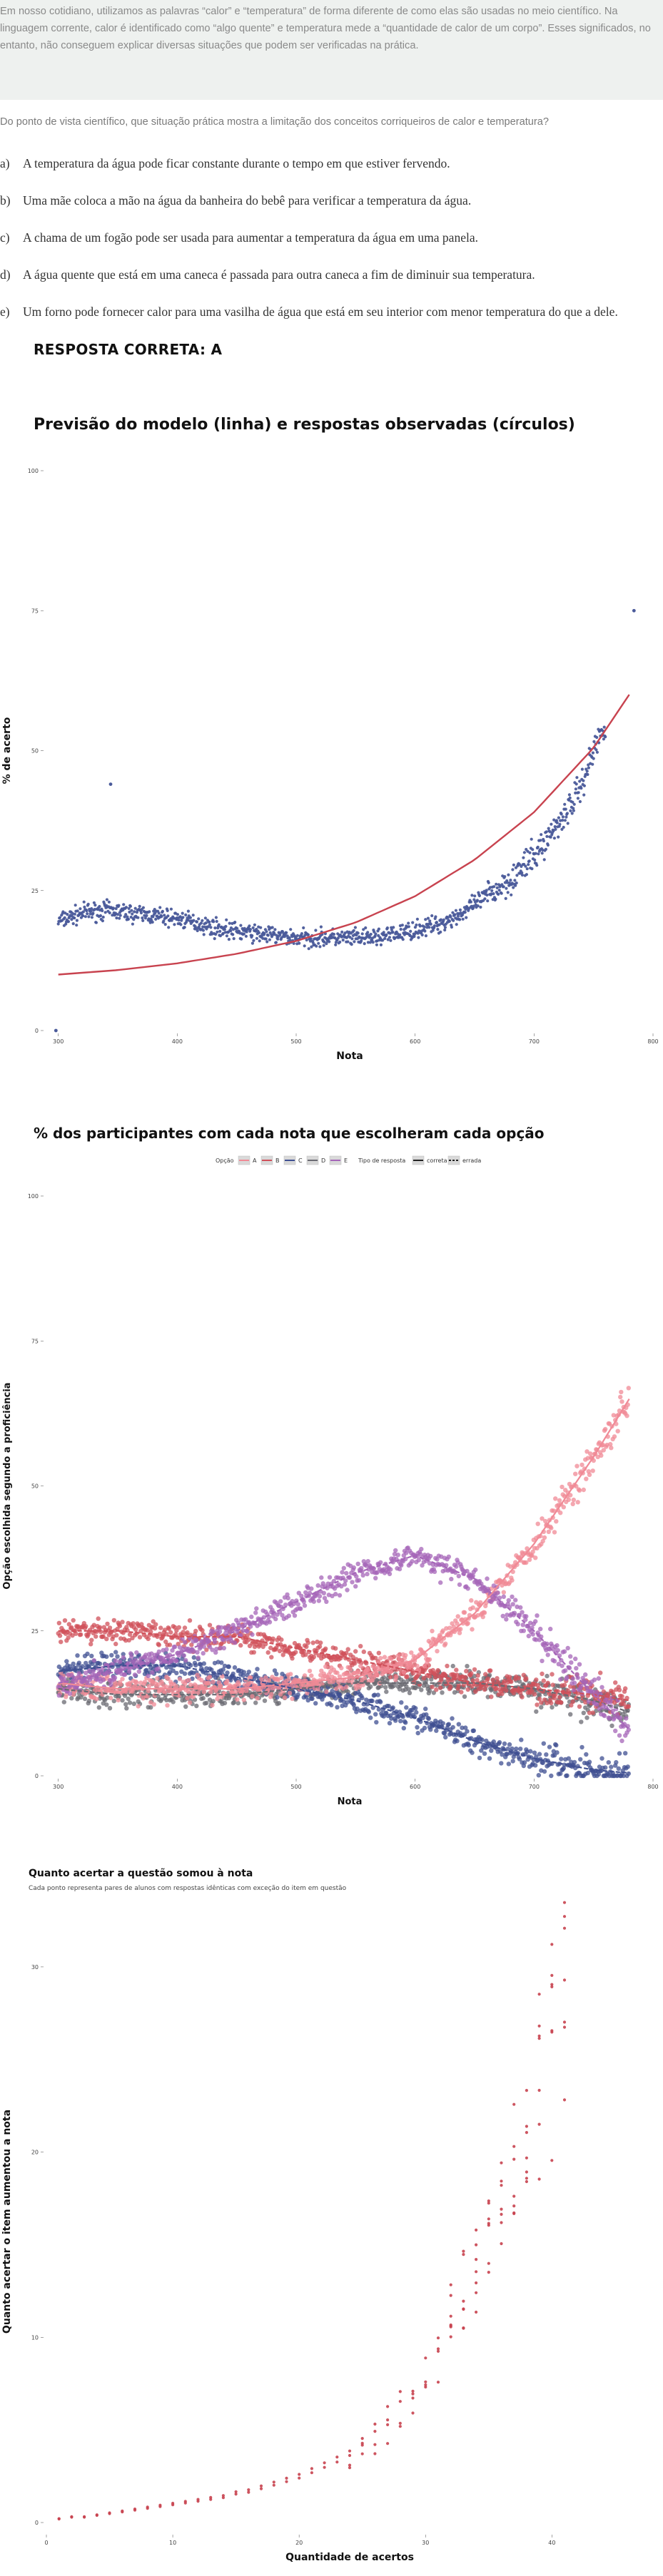 This screenshot has width=663, height=2576. What do you see at coordinates (7, 2222) in the screenshot?
I see `y-axis-label: Quanto acertar o item aumentou a nota` at bounding box center [7, 2222].